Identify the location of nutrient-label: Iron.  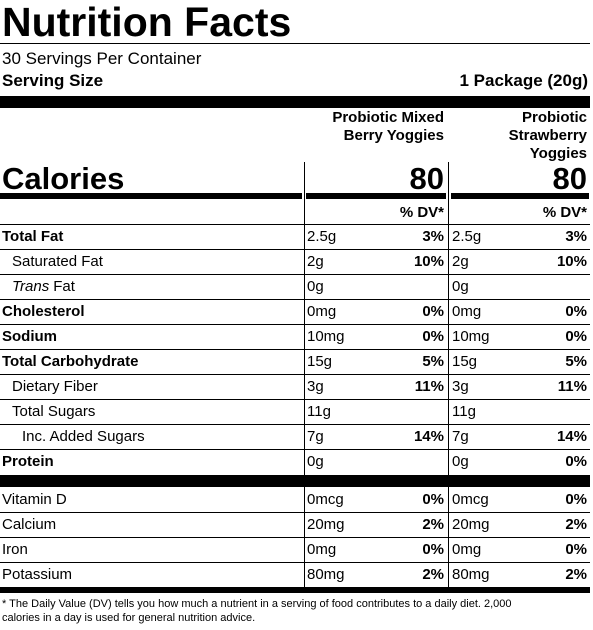
(15, 549).